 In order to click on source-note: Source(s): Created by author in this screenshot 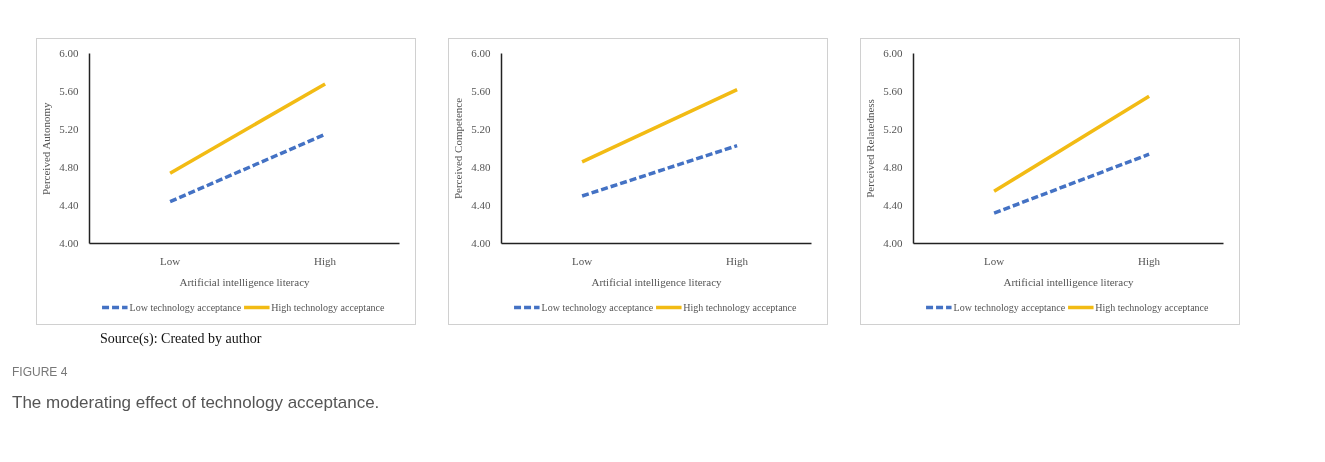, I will do `click(181, 339)`.